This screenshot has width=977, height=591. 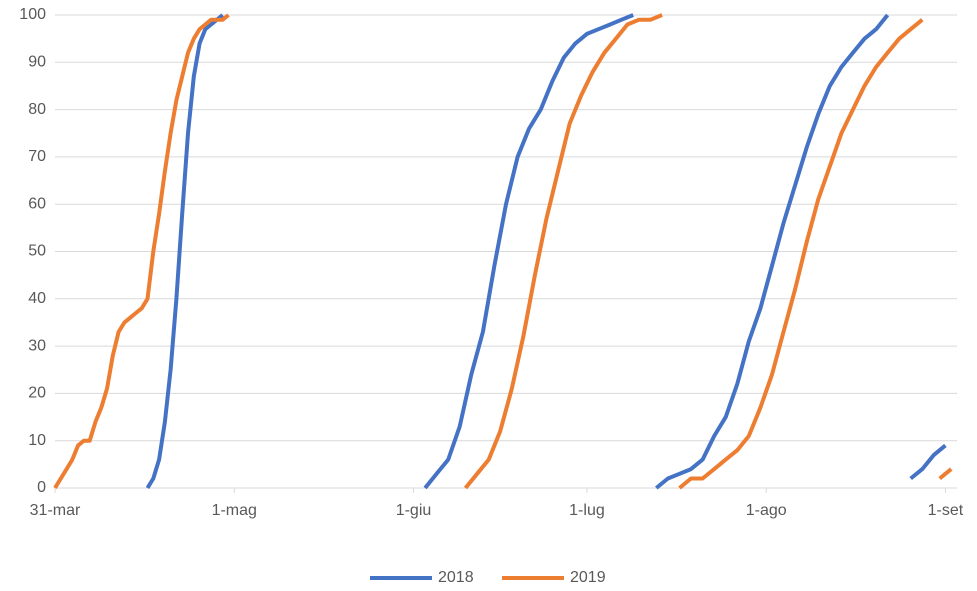 What do you see at coordinates (766, 510) in the screenshot?
I see `x-tick-label: 1-ago` at bounding box center [766, 510].